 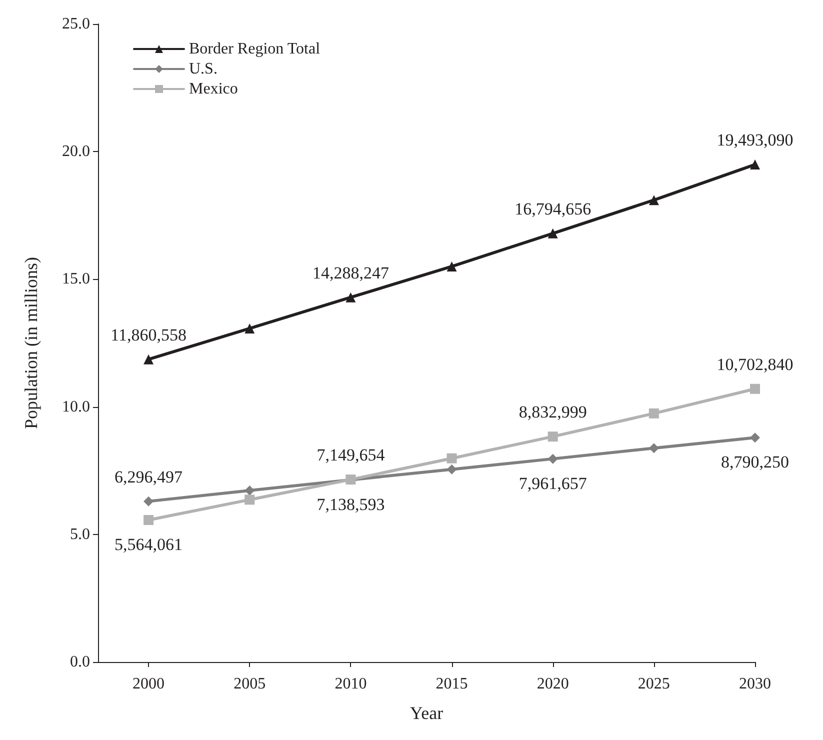 What do you see at coordinates (76, 151) in the screenshot?
I see `y-tick-label: 20.0` at bounding box center [76, 151].